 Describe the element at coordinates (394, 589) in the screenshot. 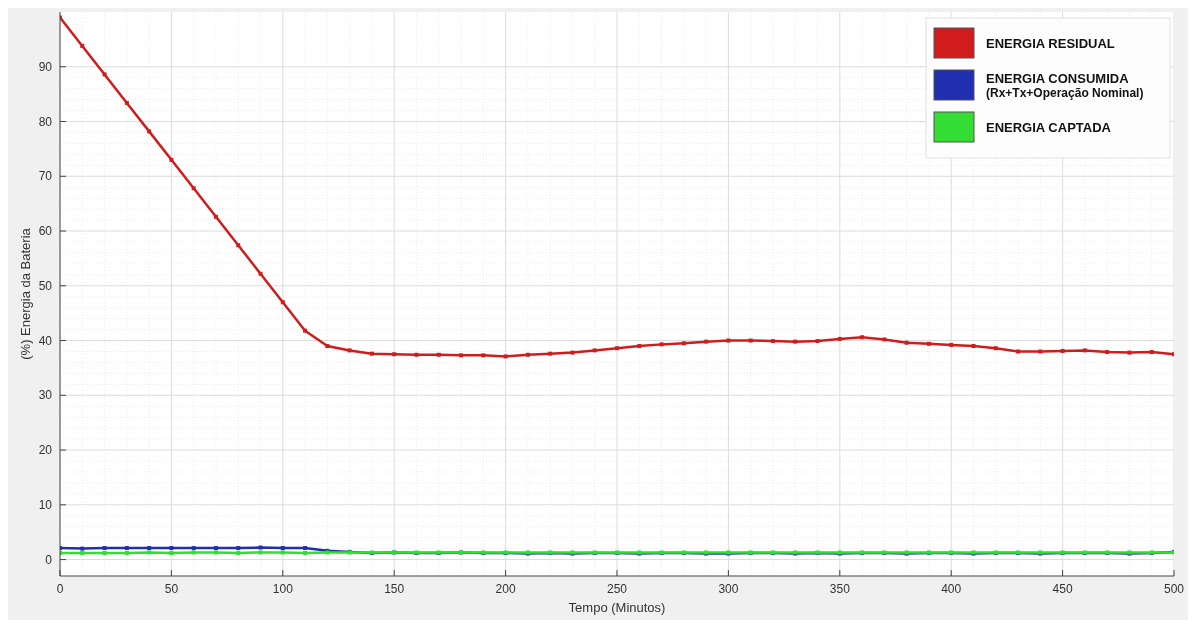

I see `x-tick-label: 150` at that location.